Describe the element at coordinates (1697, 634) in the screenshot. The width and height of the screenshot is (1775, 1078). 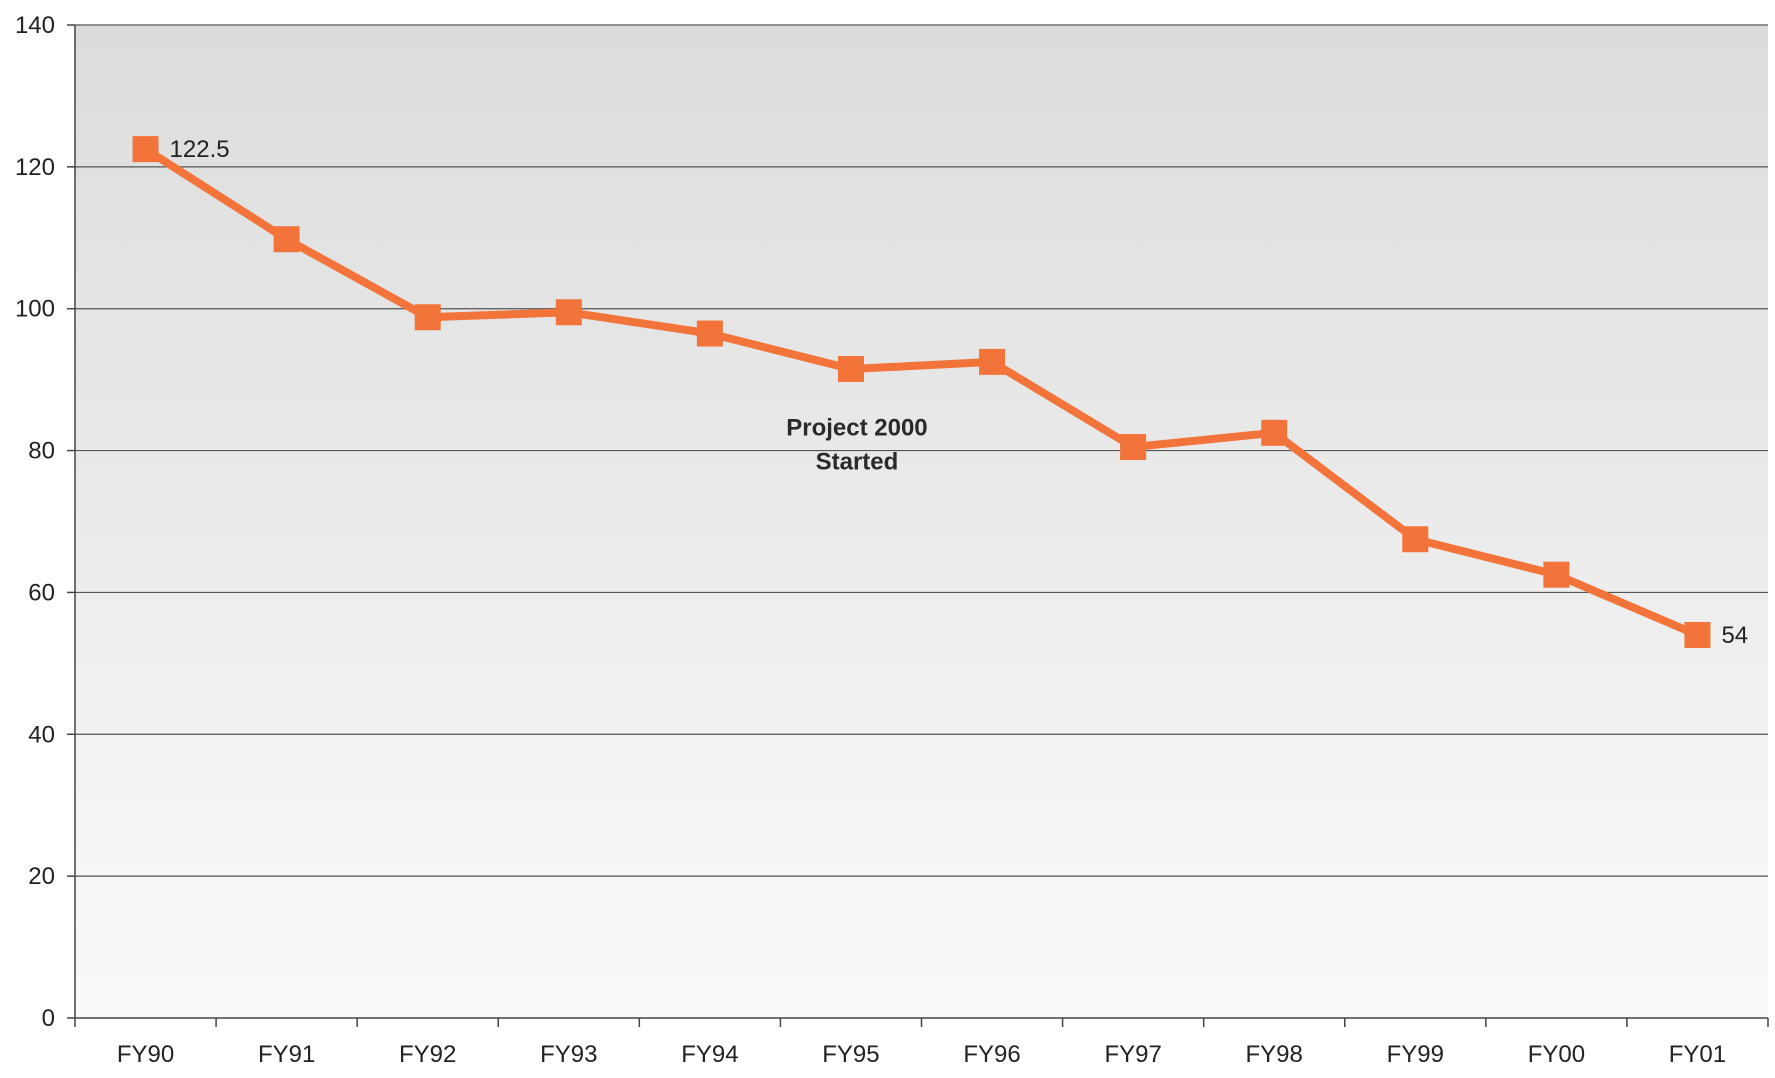
I see `data-point-fy01` at that location.